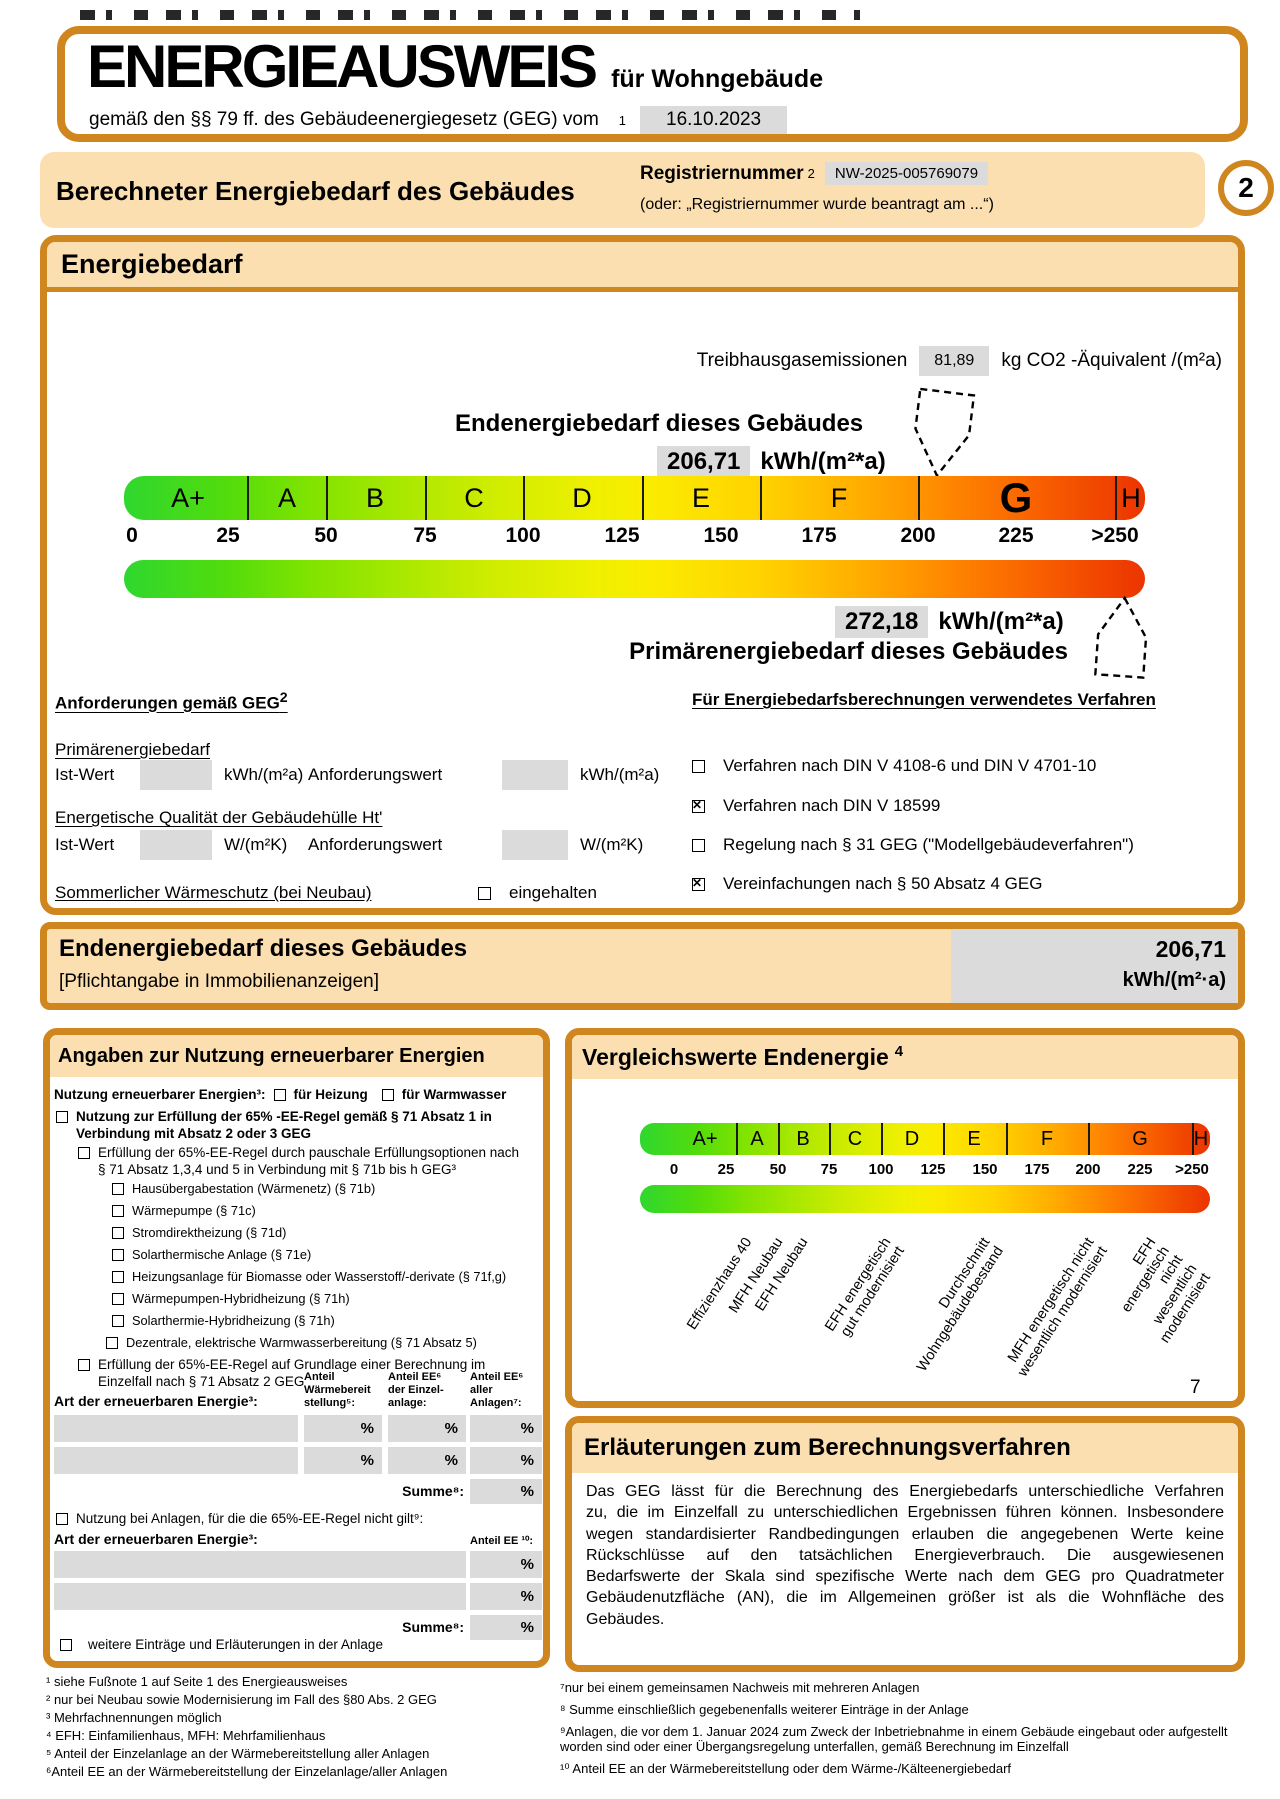 The width and height of the screenshot is (1280, 1799). Describe the element at coordinates (899, 1051) in the screenshot. I see `footnote-ref-4: 4` at that location.